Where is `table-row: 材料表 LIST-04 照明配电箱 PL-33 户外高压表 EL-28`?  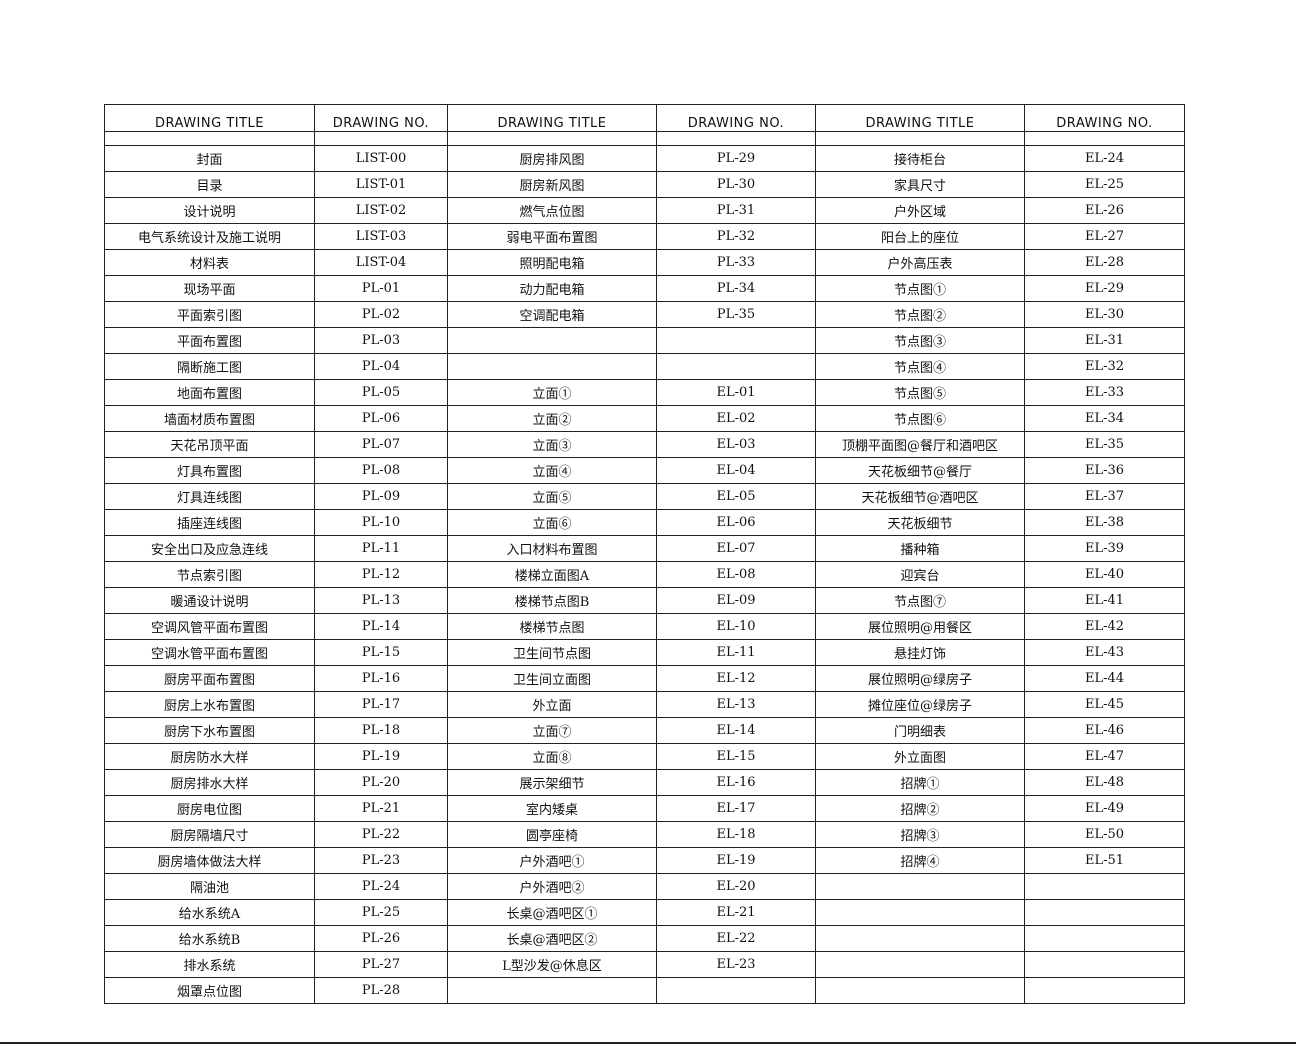
table-row: 材料表 LIST-04 照明配电箱 PL-33 户外高压表 EL-28 is located at coordinates (644, 262).